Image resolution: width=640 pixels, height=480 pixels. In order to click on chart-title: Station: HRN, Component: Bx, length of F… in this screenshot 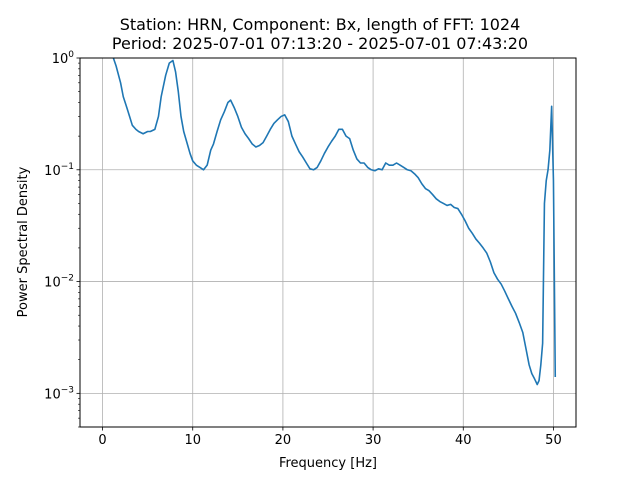, I will do `click(320, 24)`.